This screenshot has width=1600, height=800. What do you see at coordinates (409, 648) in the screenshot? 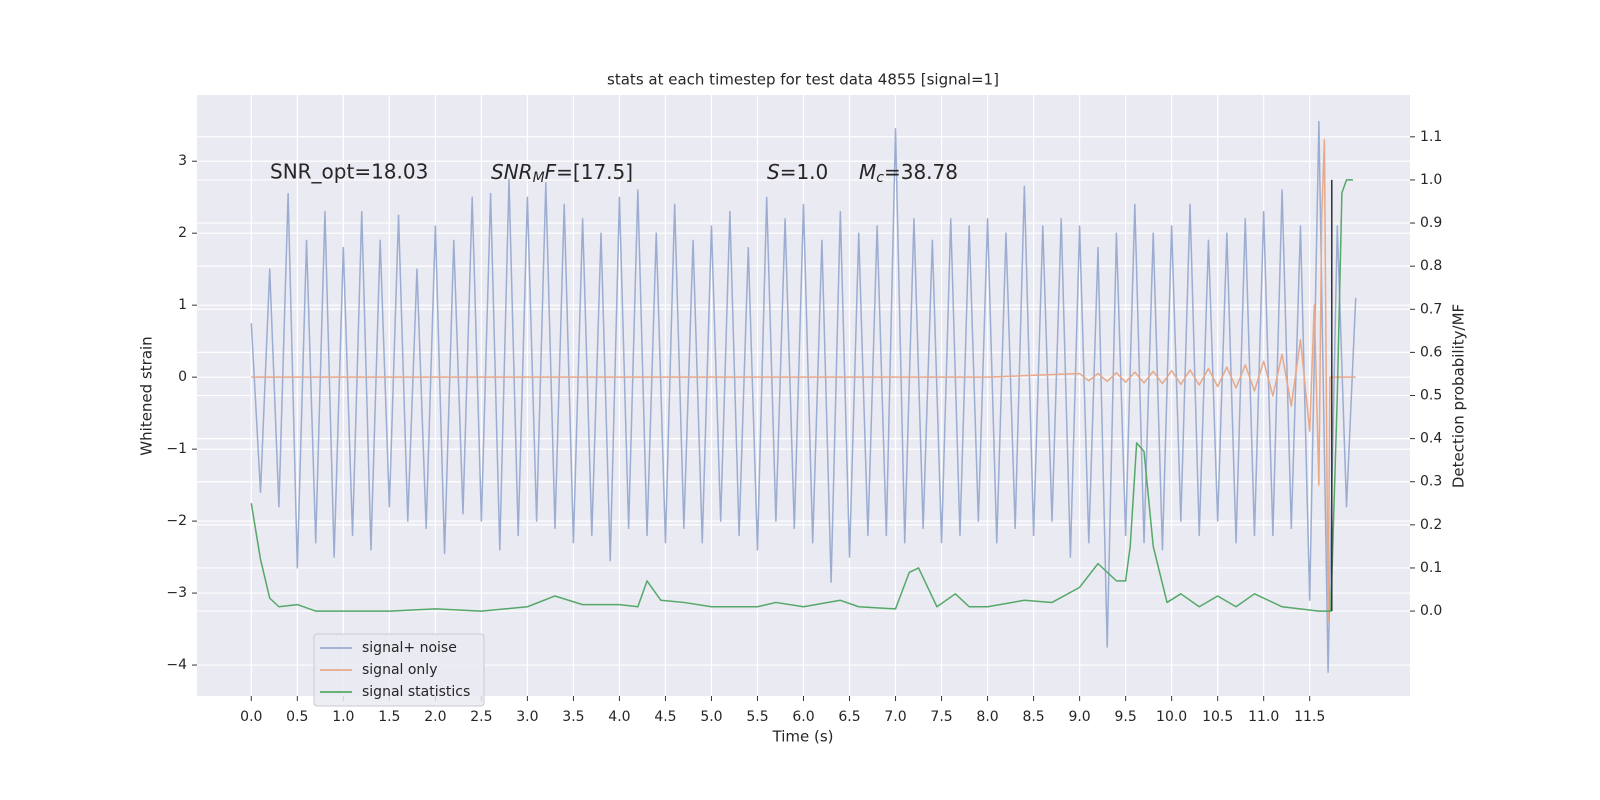
I see `legend-label: signal+ noise` at bounding box center [409, 648].